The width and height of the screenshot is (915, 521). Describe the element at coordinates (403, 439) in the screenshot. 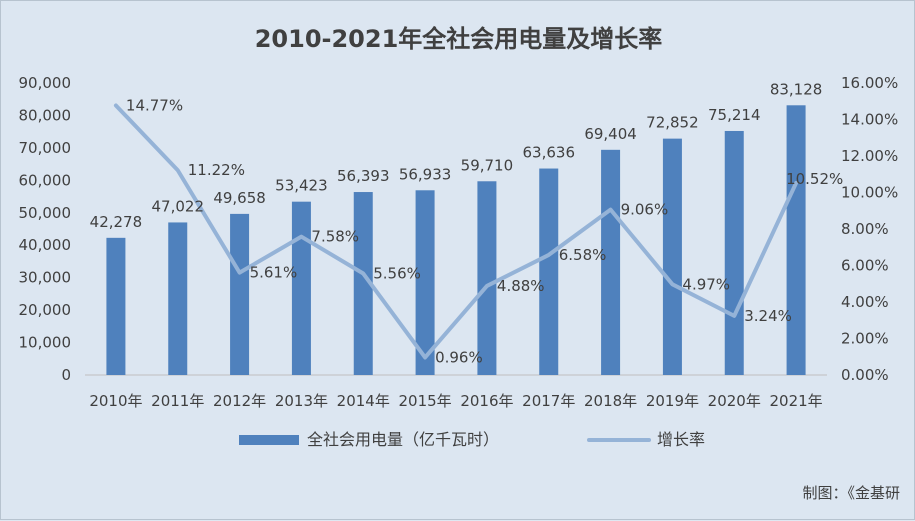

I see `legend-bar-label: 全社会用电量（亿千瓦时）` at that location.